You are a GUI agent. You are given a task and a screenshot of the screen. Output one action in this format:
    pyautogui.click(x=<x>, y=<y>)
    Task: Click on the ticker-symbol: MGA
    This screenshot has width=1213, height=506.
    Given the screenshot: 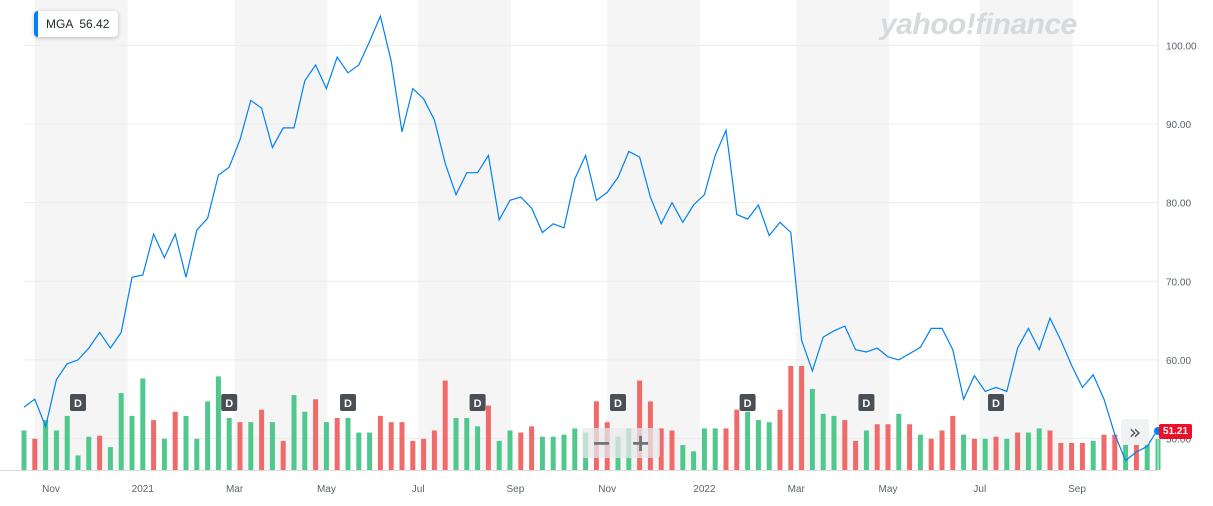 What is the action you would take?
    pyautogui.click(x=60, y=24)
    